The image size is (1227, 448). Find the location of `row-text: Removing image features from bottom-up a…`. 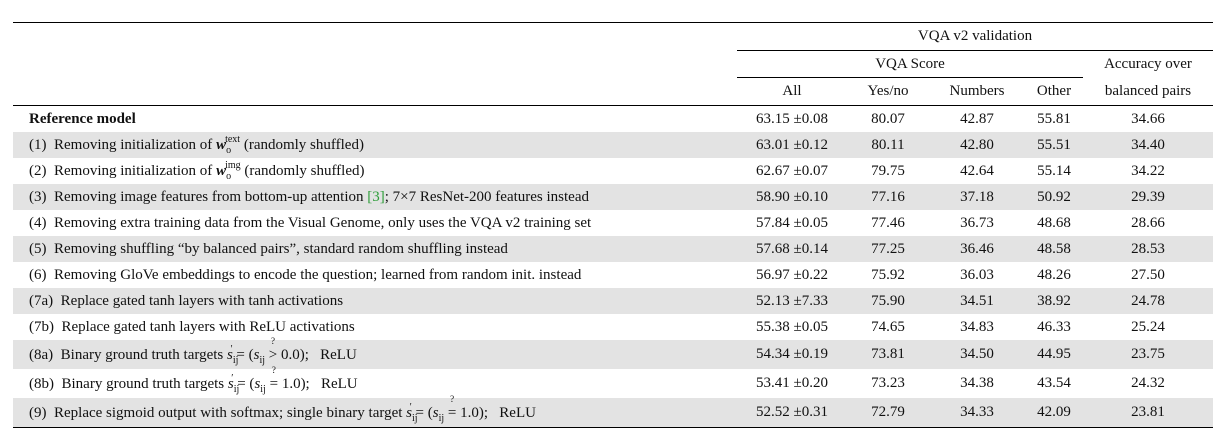

row-text: Removing image features from bottom-up a… is located at coordinates (209, 196).